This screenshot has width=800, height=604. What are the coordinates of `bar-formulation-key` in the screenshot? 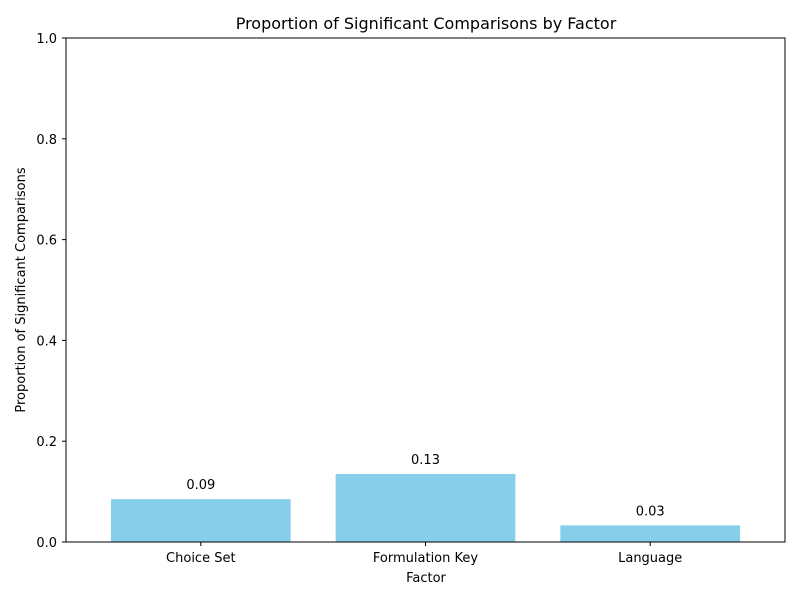 It's located at (425, 507).